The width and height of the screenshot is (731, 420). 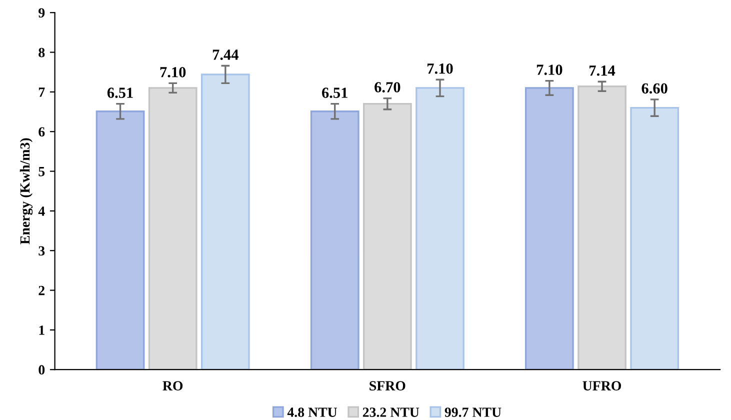 What do you see at coordinates (387, 87) in the screenshot?
I see `data-label: 6.70` at bounding box center [387, 87].